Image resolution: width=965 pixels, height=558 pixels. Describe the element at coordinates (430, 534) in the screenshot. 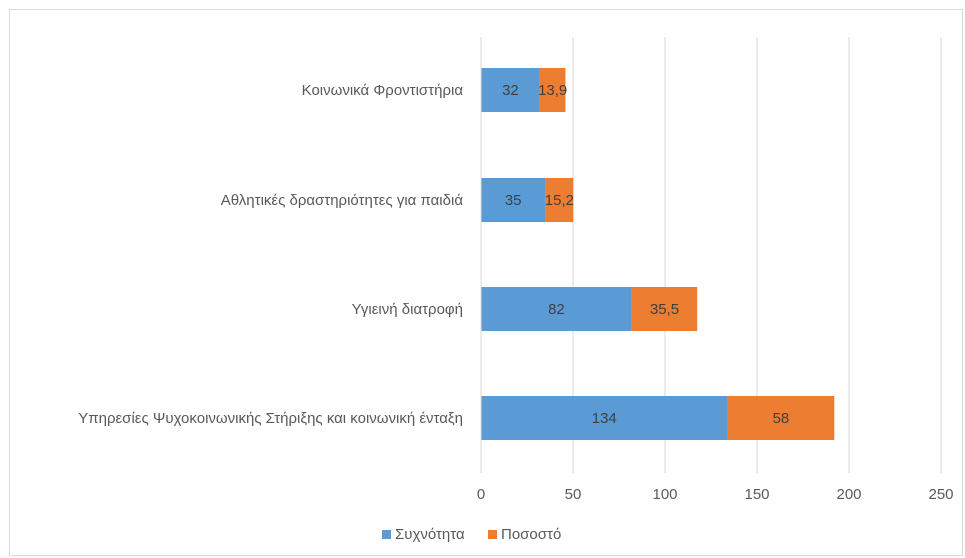

I see `legend-label: Συχνότητα` at that location.